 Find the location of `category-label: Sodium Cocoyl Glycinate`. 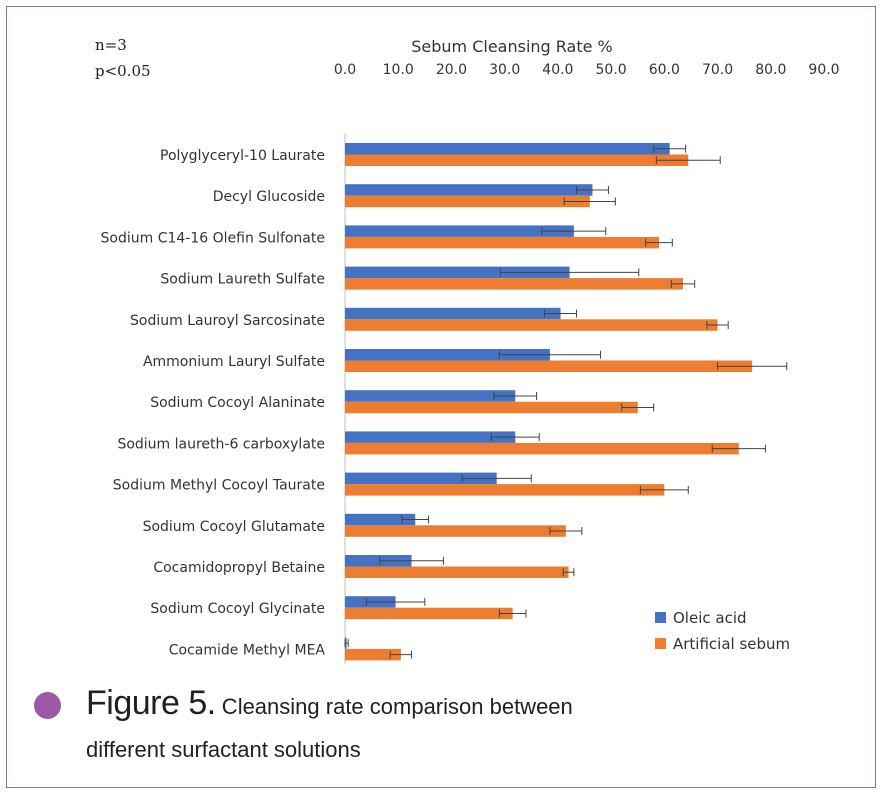

category-label: Sodium Cocoyl Glycinate is located at coordinates (237, 609).